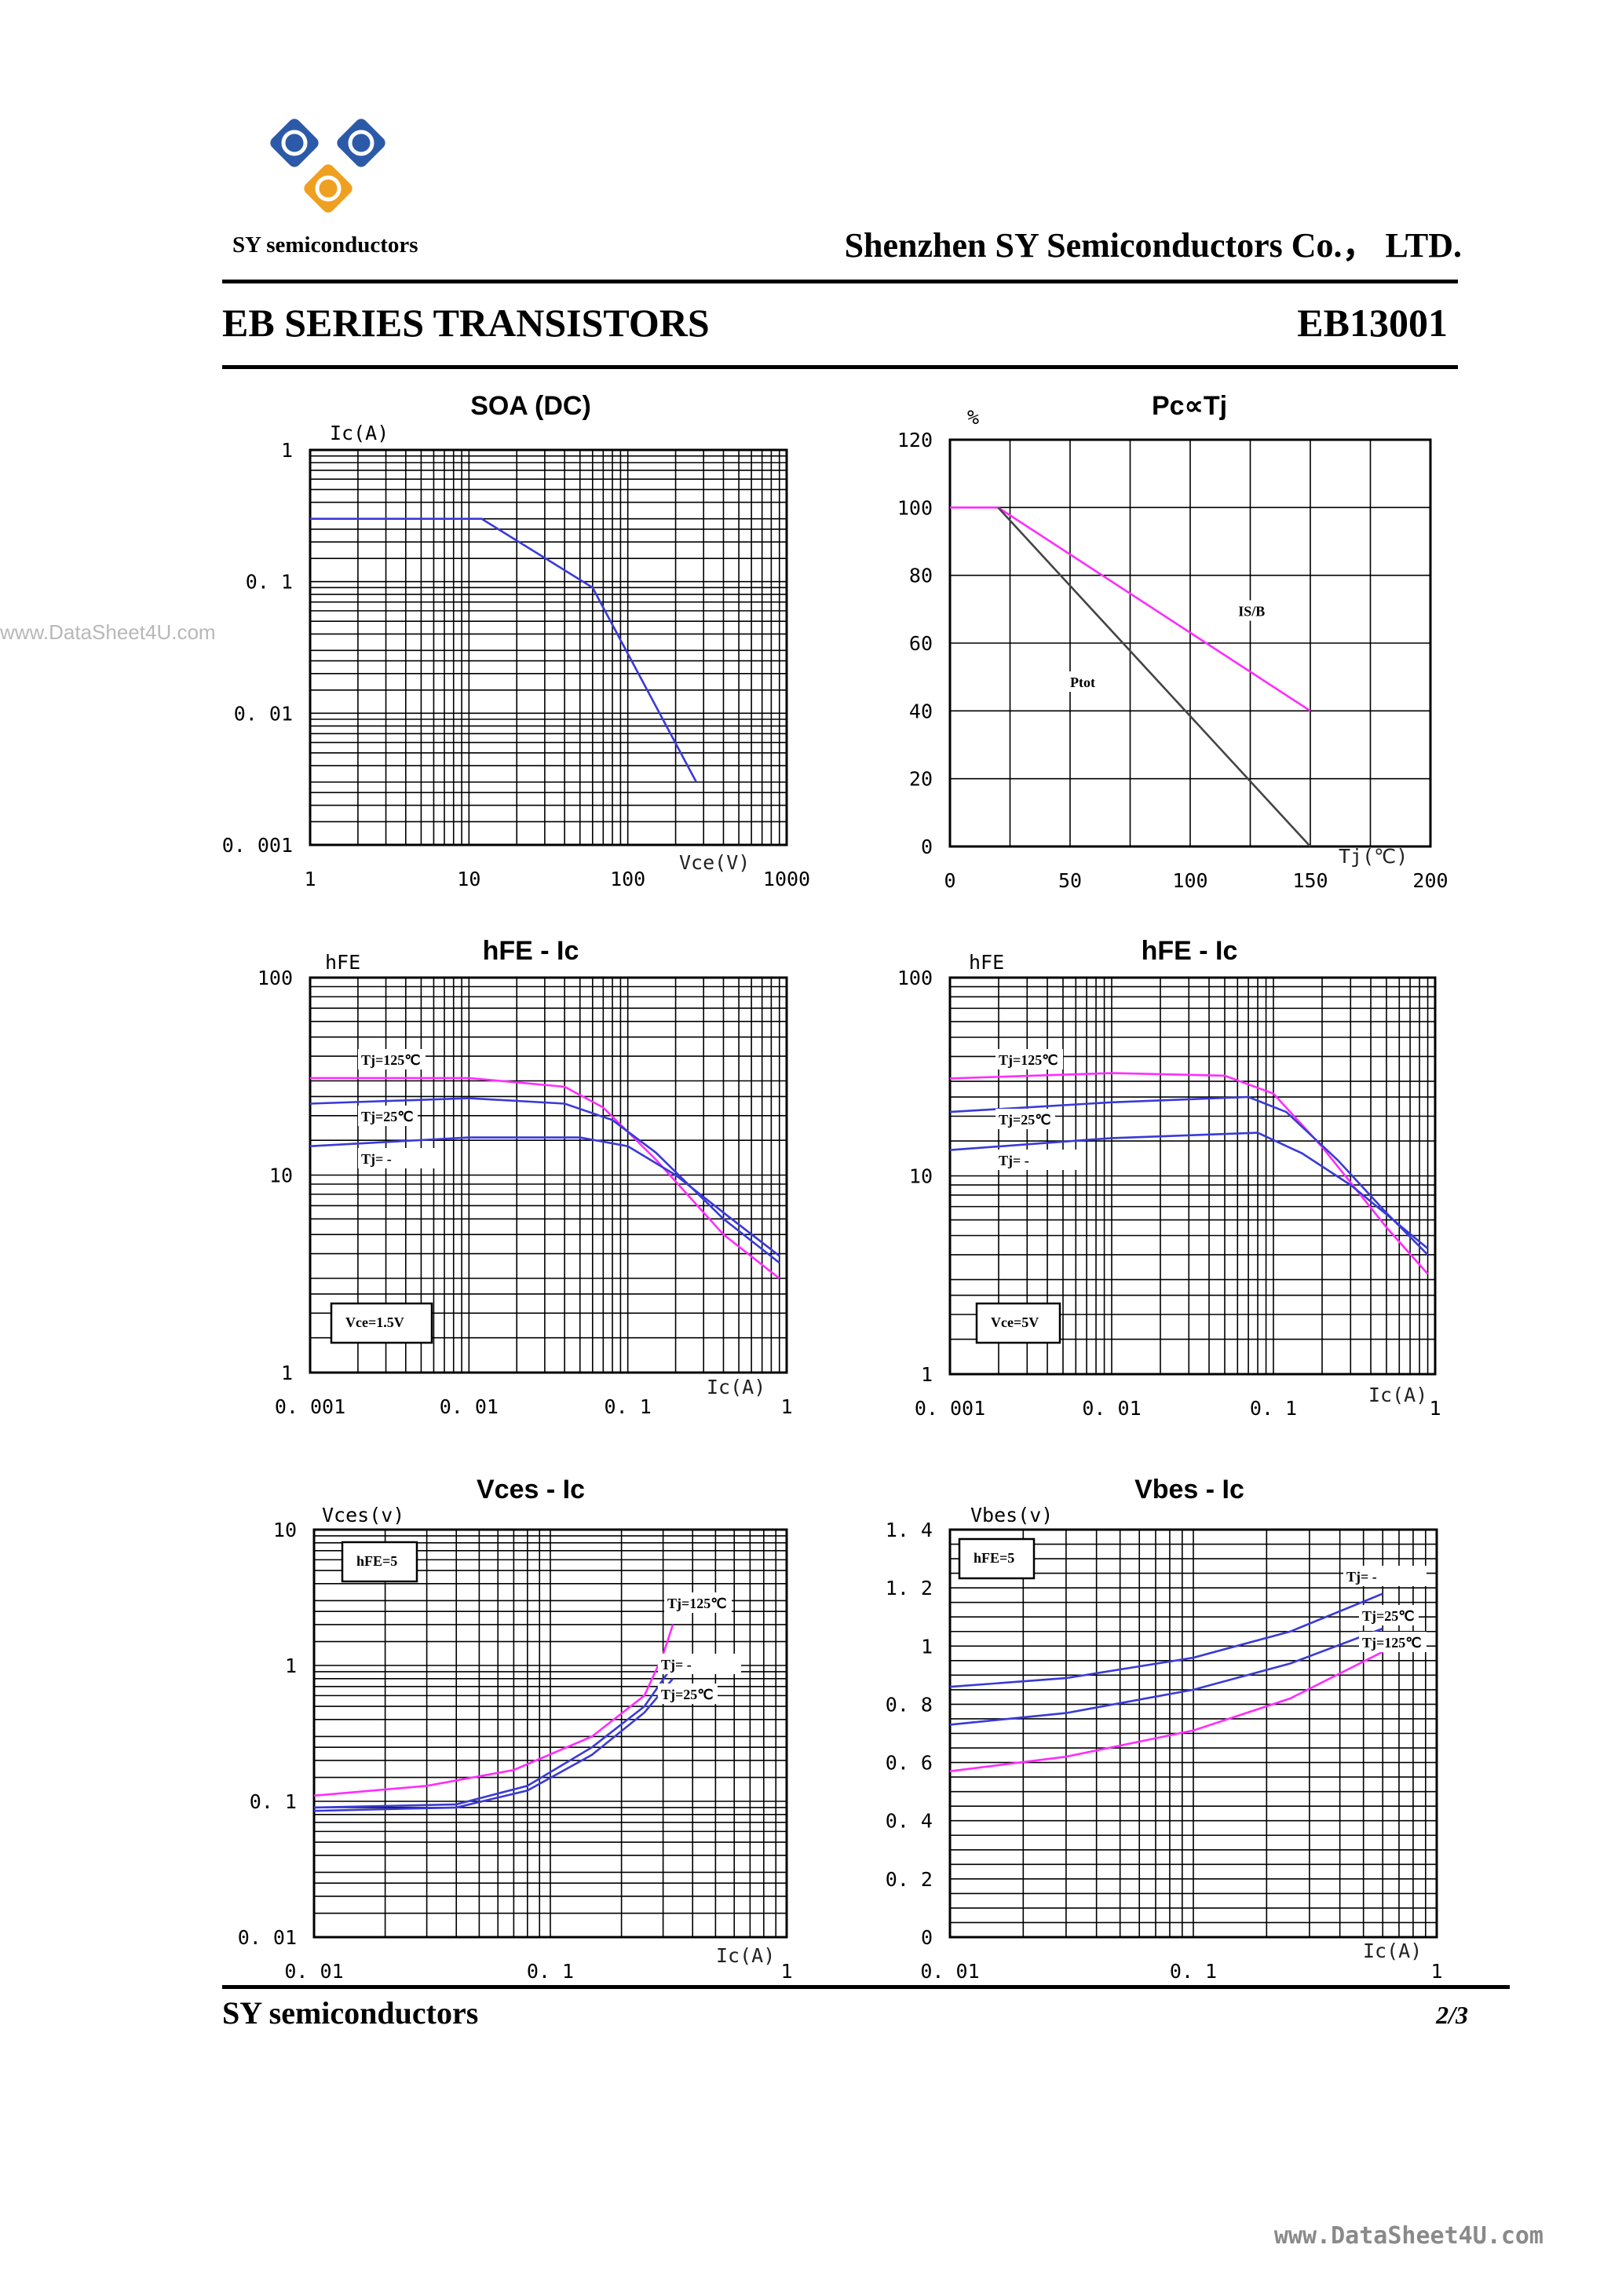 The image size is (1622, 2296). What do you see at coordinates (1011, 1515) in the screenshot?
I see `y-axis-label: Vbes(v)` at bounding box center [1011, 1515].